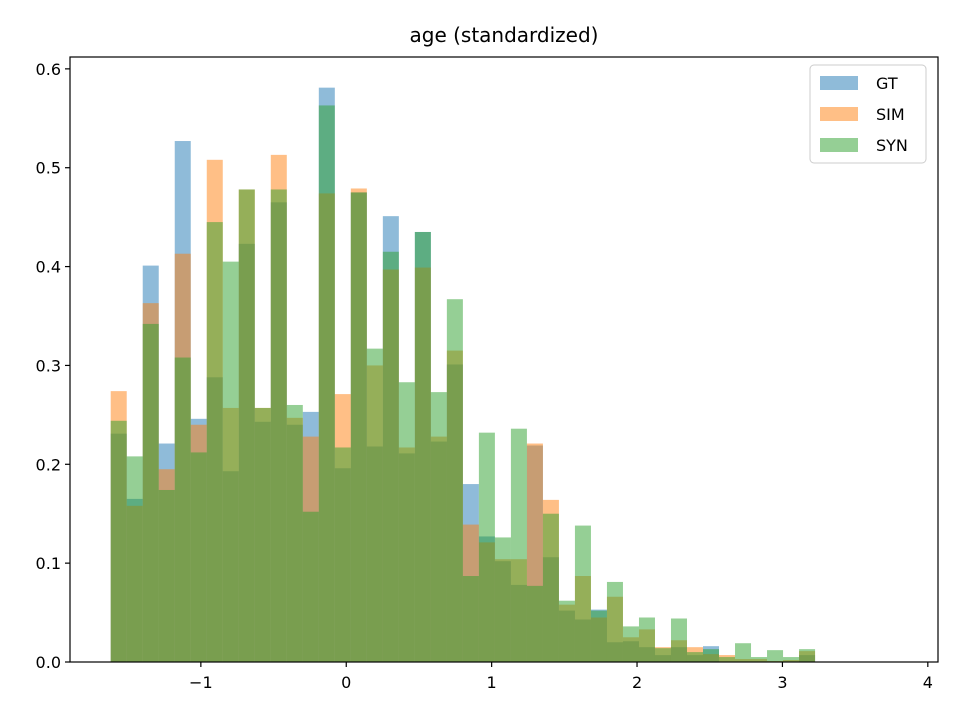 This screenshot has height=720, width=960. I want to click on y-tick-label: 0.6, so click(48, 69).